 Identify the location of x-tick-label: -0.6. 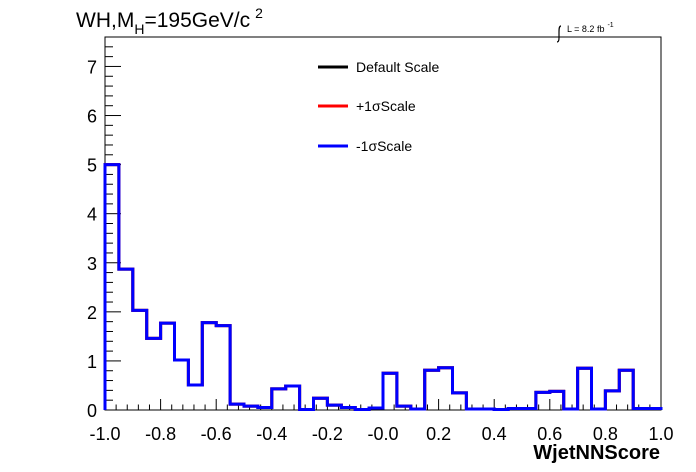
(216, 434).